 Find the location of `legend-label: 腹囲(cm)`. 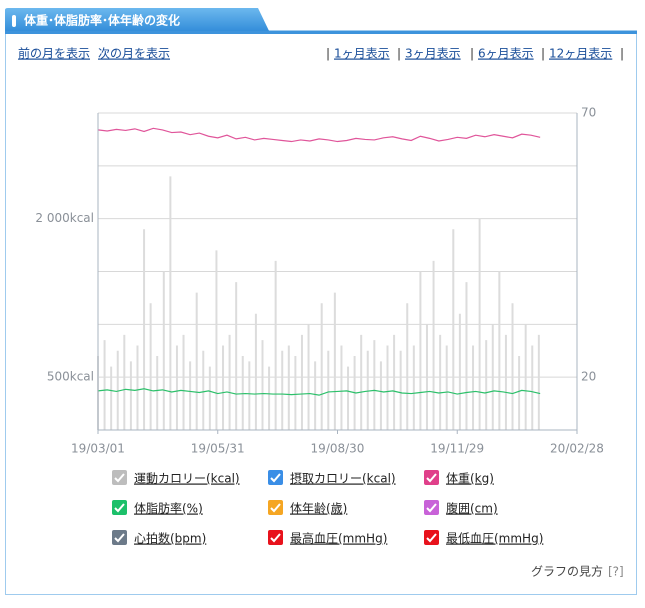

legend-label: 腹囲(cm) is located at coordinates (472, 509).